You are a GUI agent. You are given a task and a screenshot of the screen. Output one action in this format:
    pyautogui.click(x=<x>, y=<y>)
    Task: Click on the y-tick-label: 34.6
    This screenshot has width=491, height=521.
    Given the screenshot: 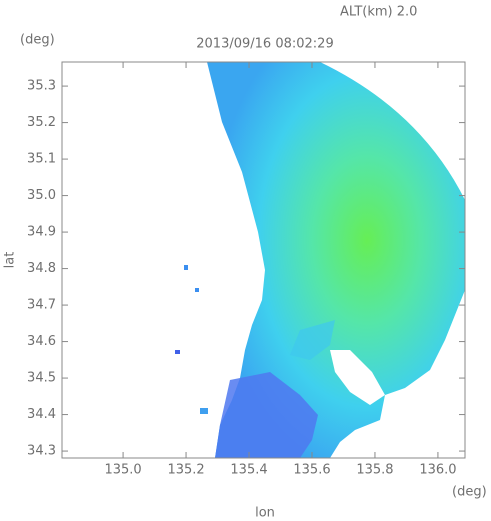 What is the action you would take?
    pyautogui.click(x=41, y=341)
    